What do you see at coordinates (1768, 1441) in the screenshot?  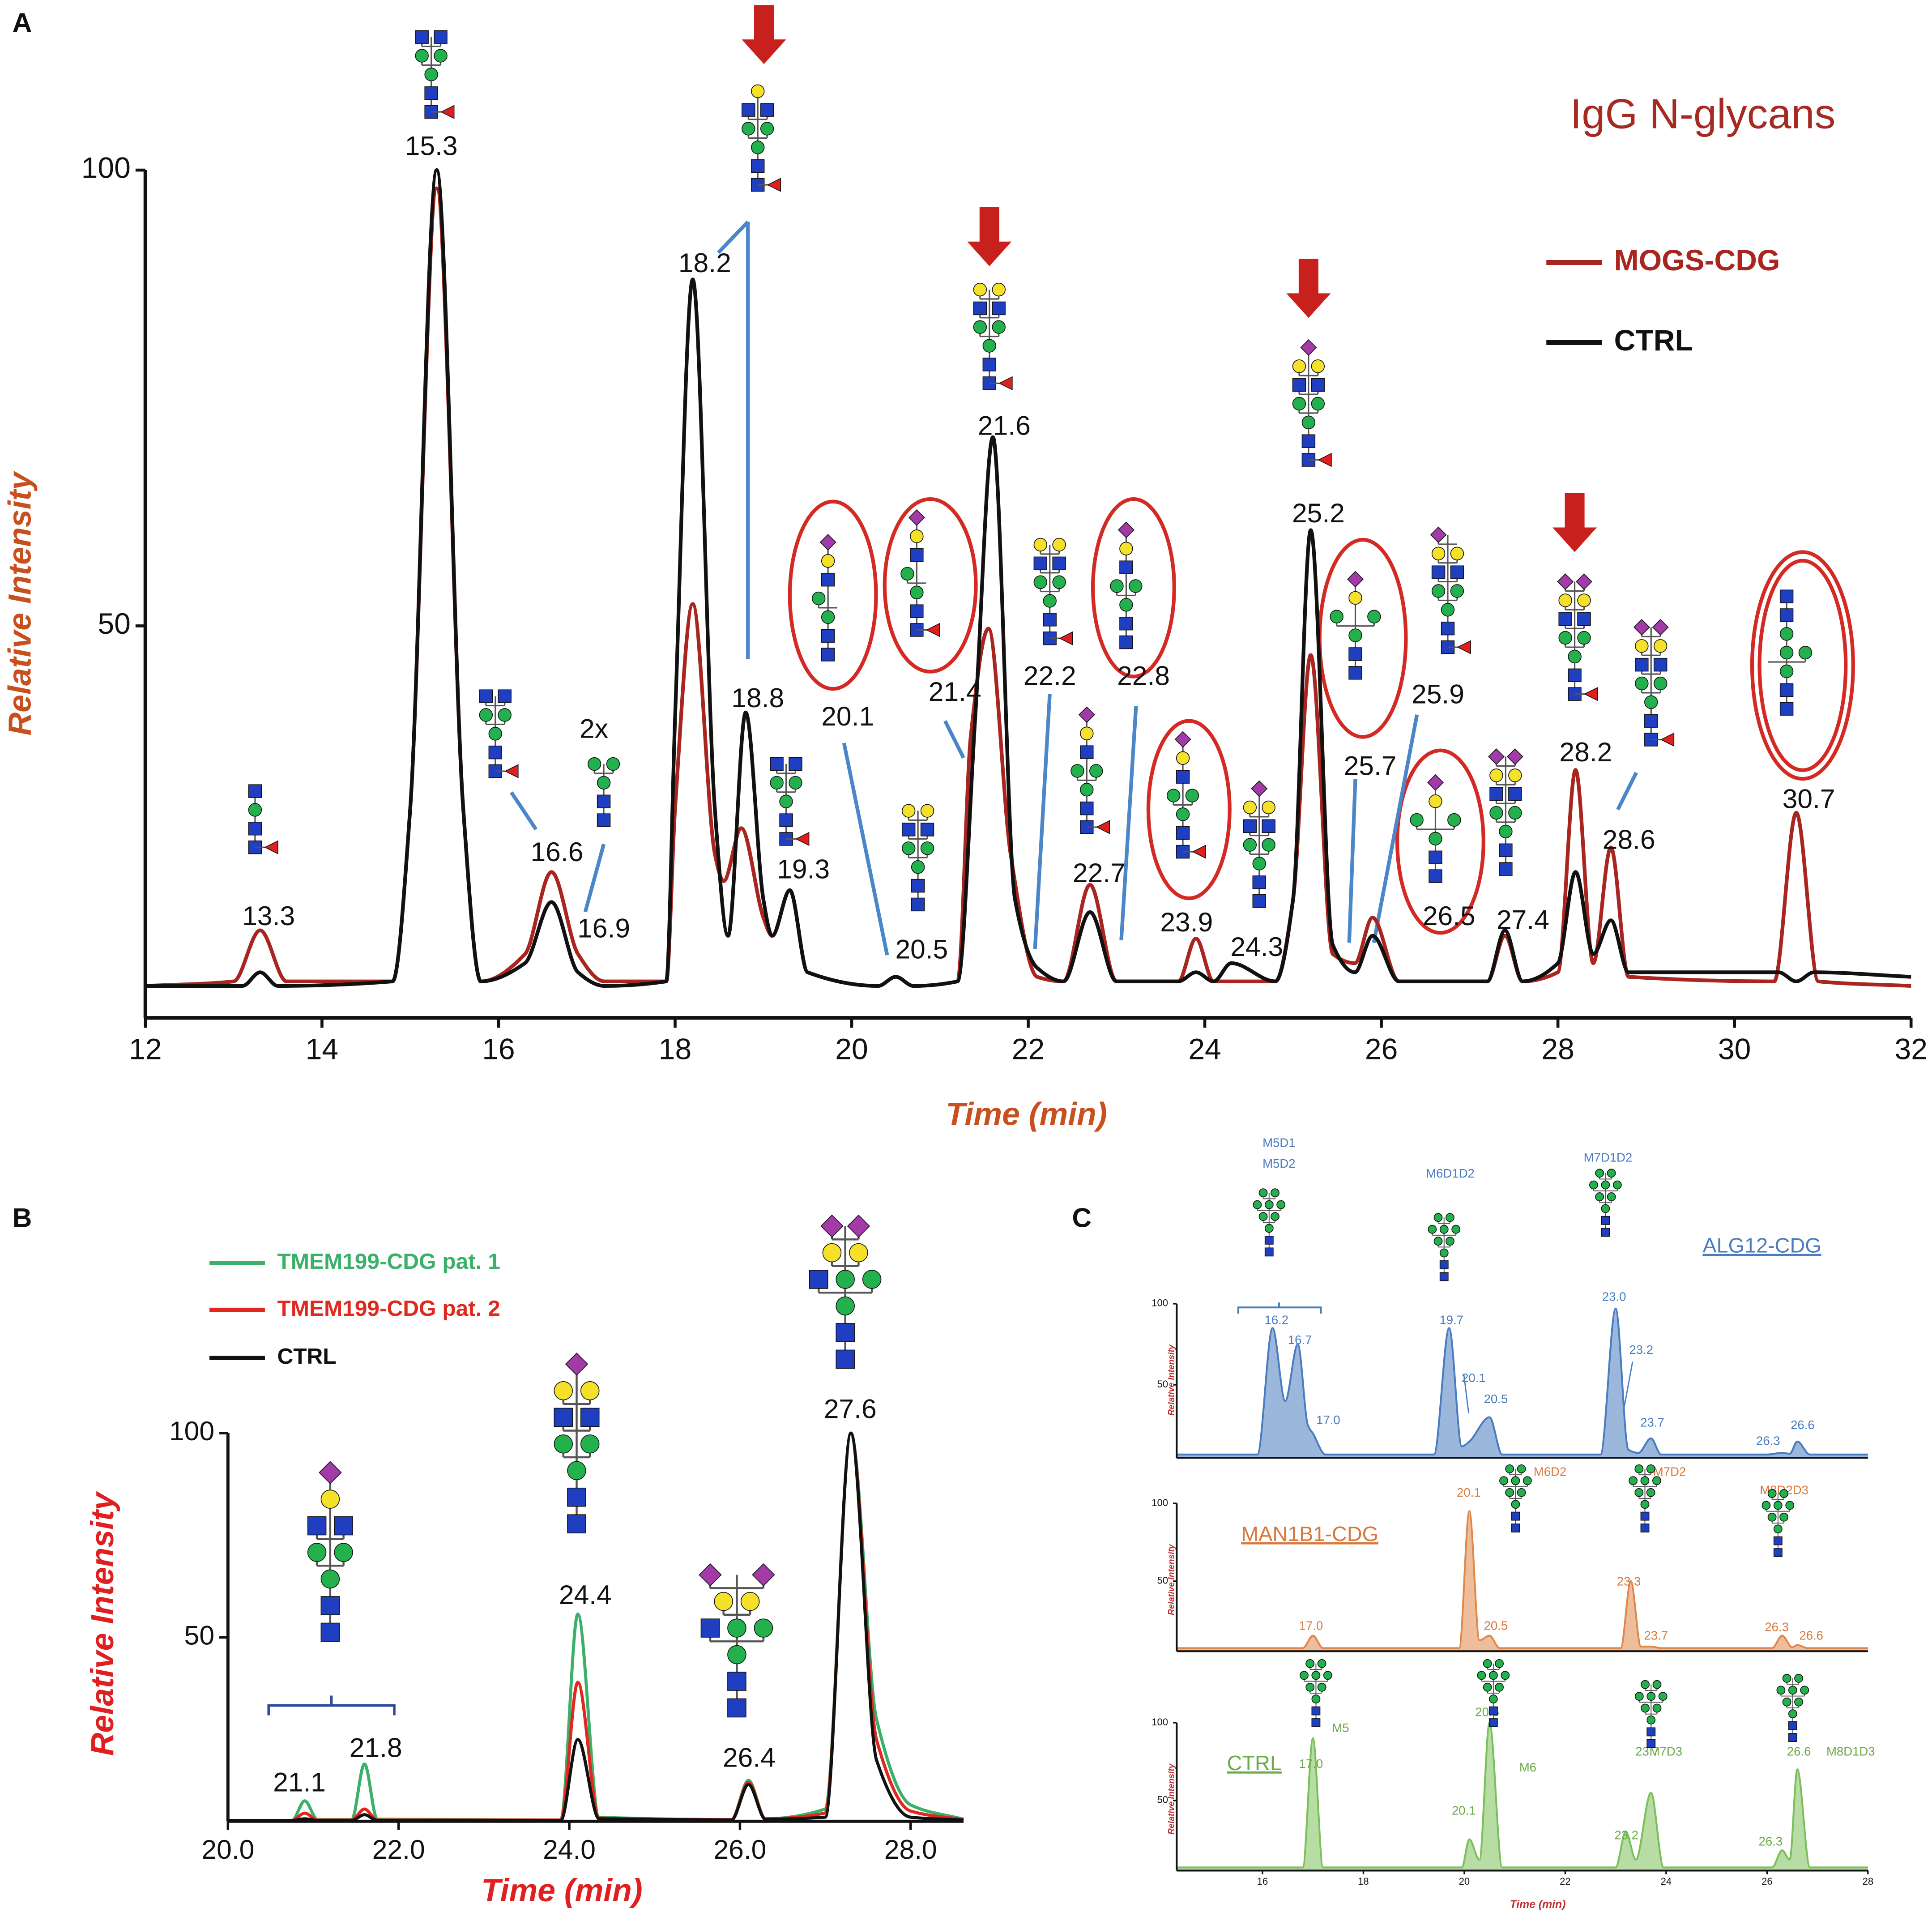 I see `peak-label: 26.3` at bounding box center [1768, 1441].